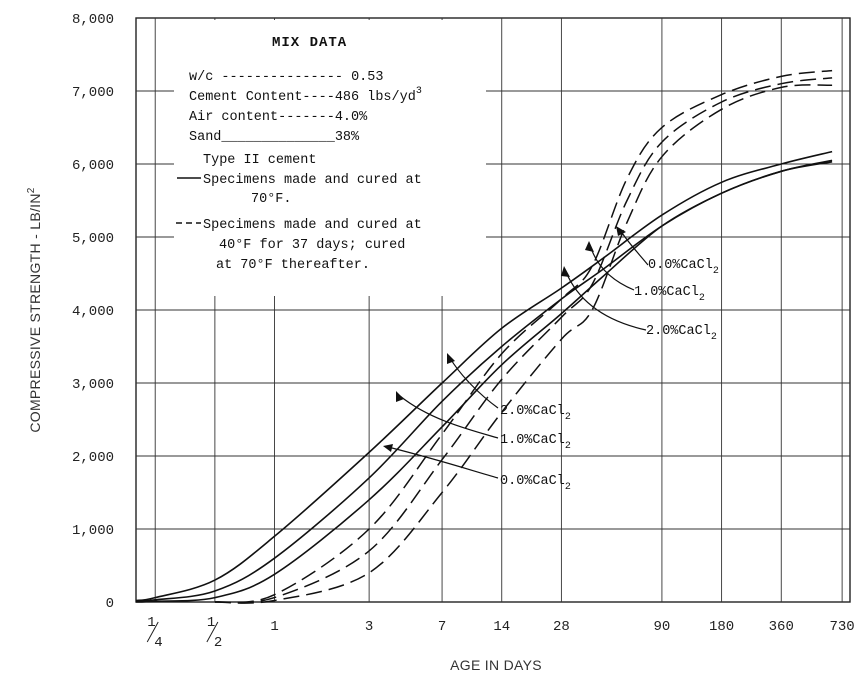 This screenshot has width=860, height=678. Describe the element at coordinates (302, 97) in the screenshot. I see `cement-content: Cement Content----486 lbs/yd` at that location.